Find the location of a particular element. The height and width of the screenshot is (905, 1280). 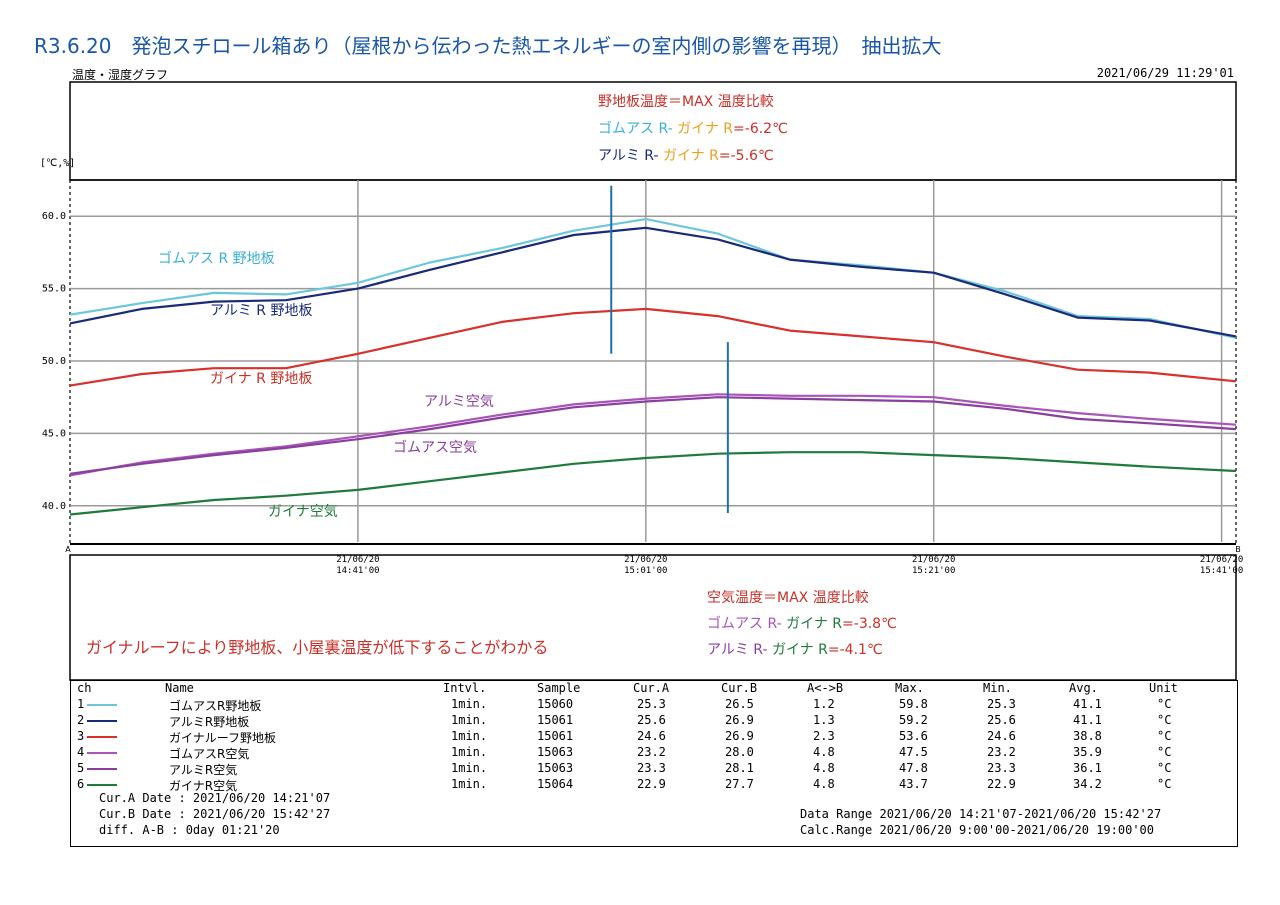

cell-avg: 34.2 is located at coordinates (1087, 784).